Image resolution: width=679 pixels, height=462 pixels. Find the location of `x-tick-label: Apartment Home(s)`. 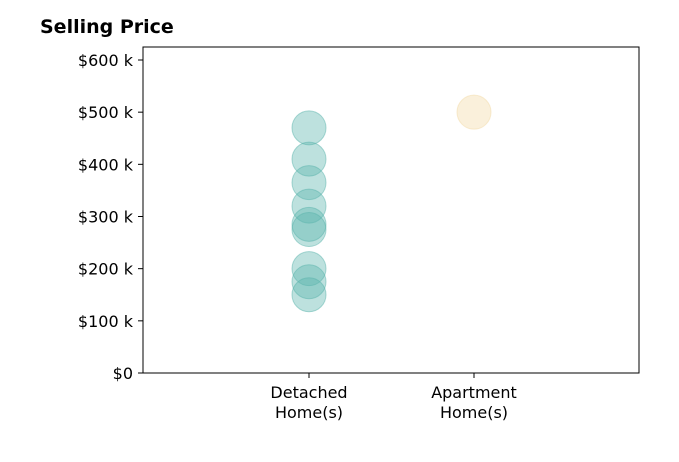

x-tick-label: Apartment Home(s) is located at coordinates (474, 402).